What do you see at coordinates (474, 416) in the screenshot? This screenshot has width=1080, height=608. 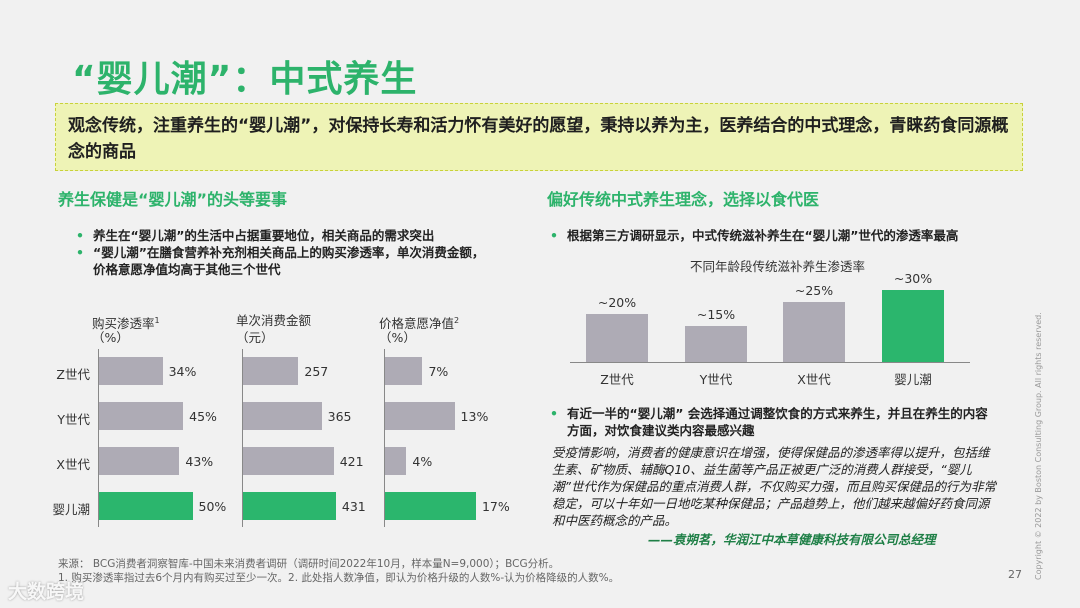 I see `bar-value-y: 13%` at bounding box center [474, 416].